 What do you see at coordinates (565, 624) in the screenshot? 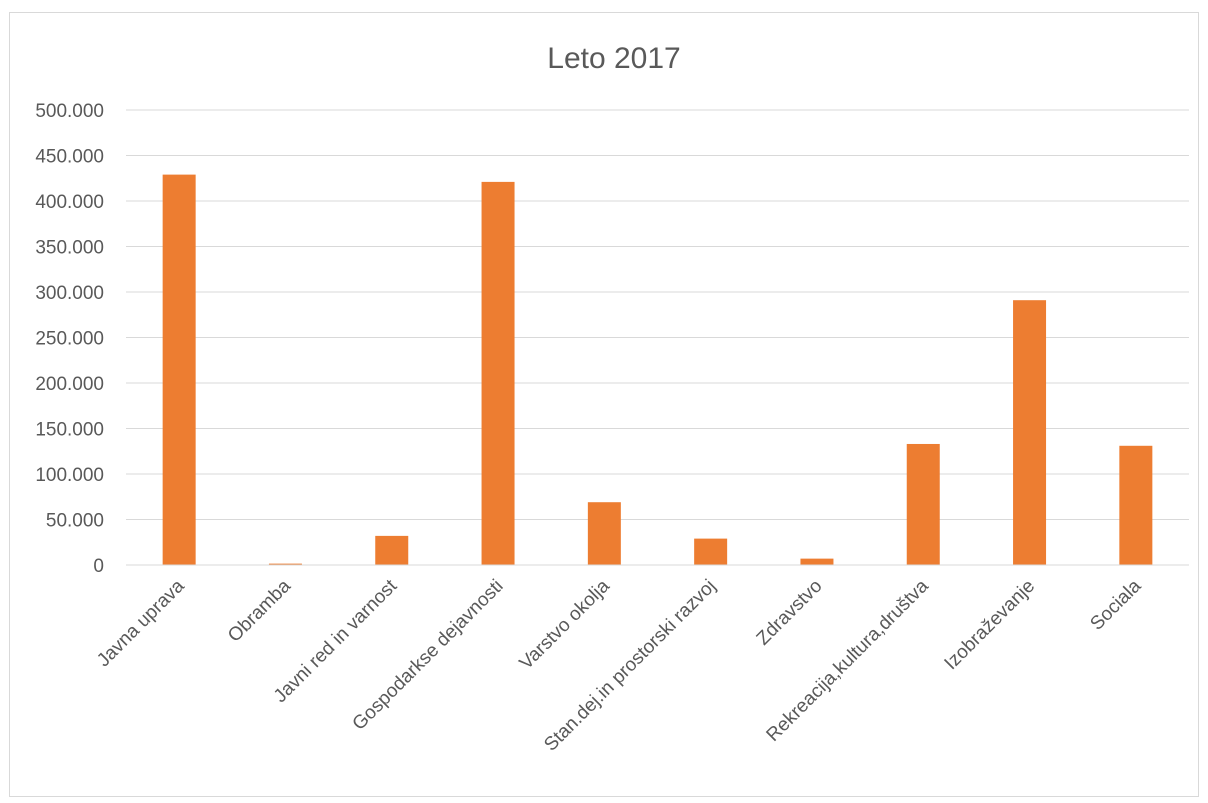
I see `x-category-label: Varstvo okolja` at bounding box center [565, 624].